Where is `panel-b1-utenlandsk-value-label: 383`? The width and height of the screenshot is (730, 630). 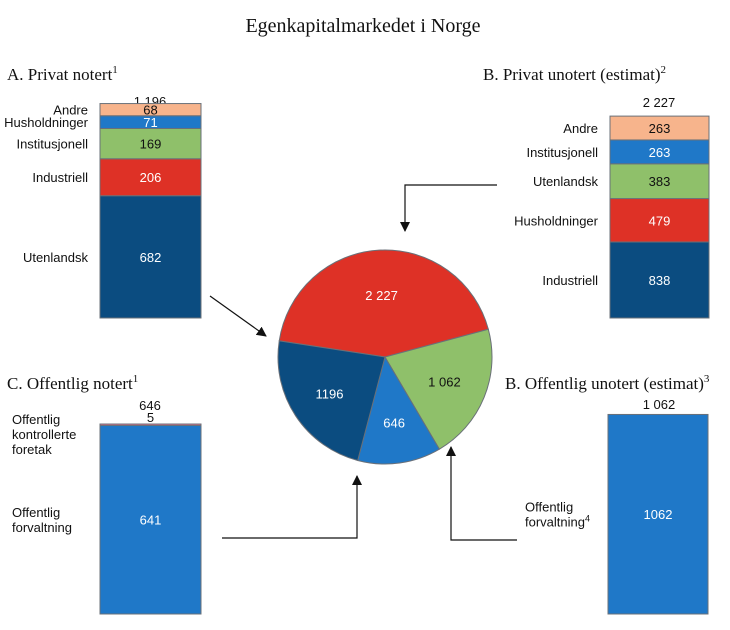
panel-b1-utenlandsk-value-label: 383 is located at coordinates (660, 181).